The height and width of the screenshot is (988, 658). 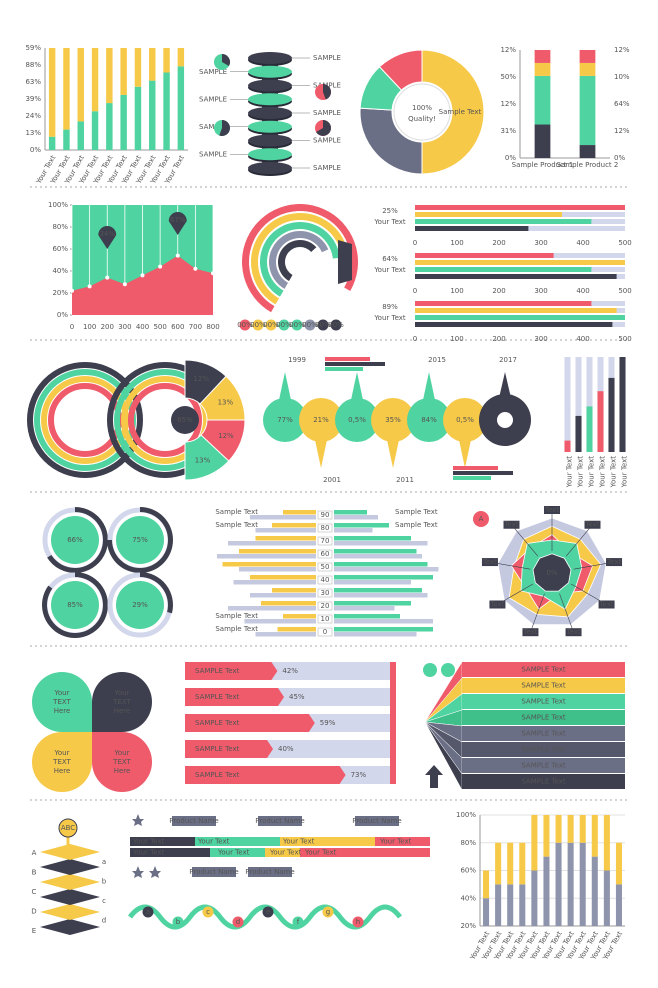 I want to click on wave-label: c, so click(x=208, y=912).